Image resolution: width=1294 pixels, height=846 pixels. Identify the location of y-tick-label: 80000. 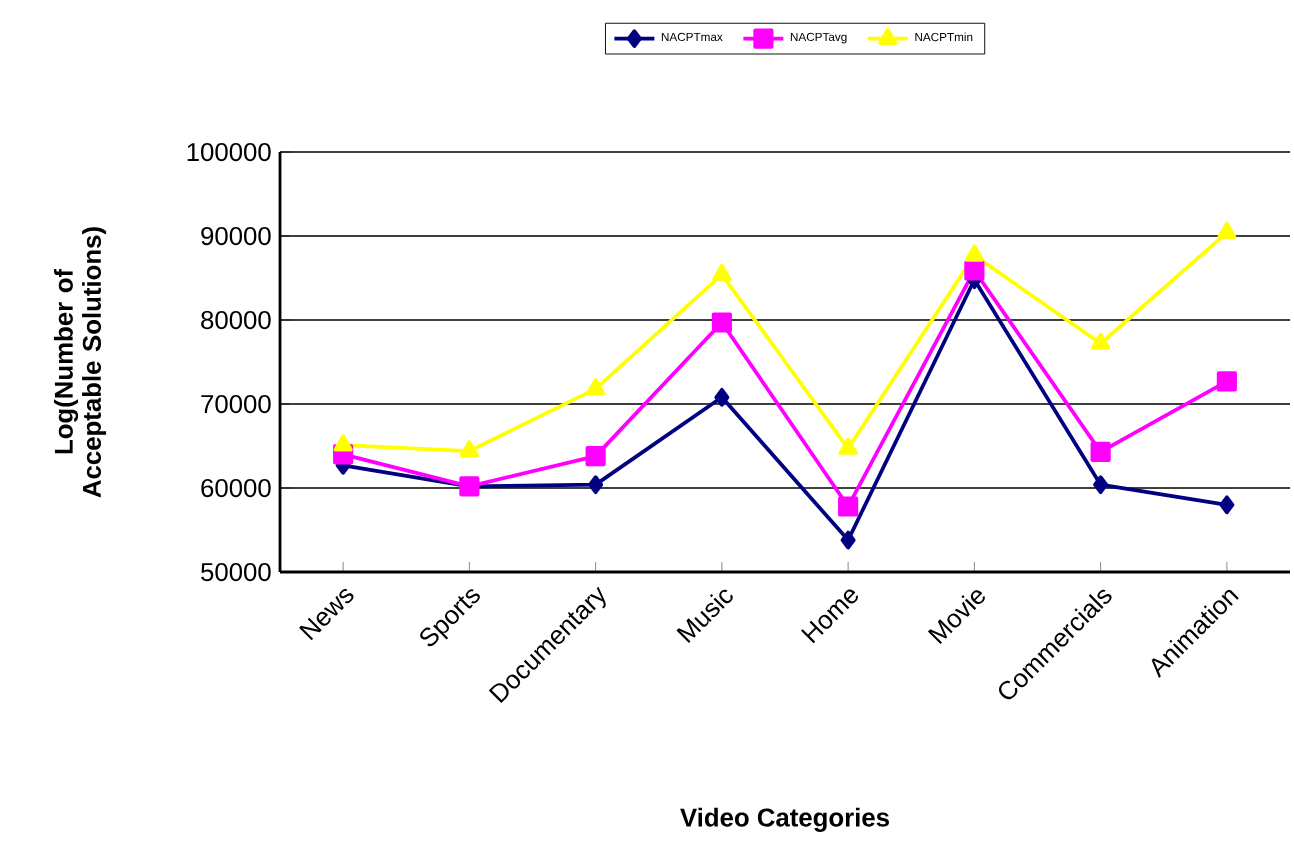
(236, 320).